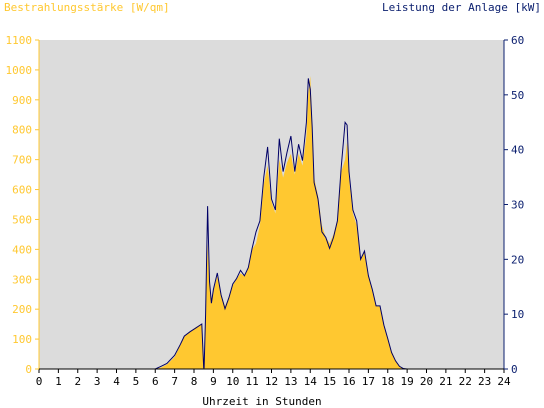 The width and height of the screenshot is (544, 408). I want to click on left-tick-label: 400, so click(22, 249).